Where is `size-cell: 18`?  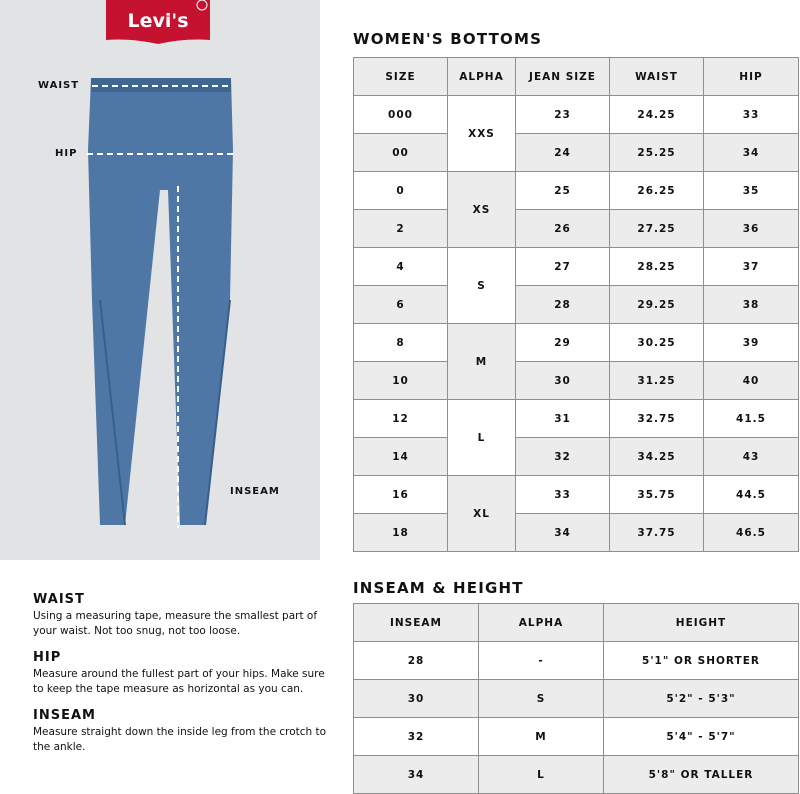 size-cell: 18 is located at coordinates (400, 532).